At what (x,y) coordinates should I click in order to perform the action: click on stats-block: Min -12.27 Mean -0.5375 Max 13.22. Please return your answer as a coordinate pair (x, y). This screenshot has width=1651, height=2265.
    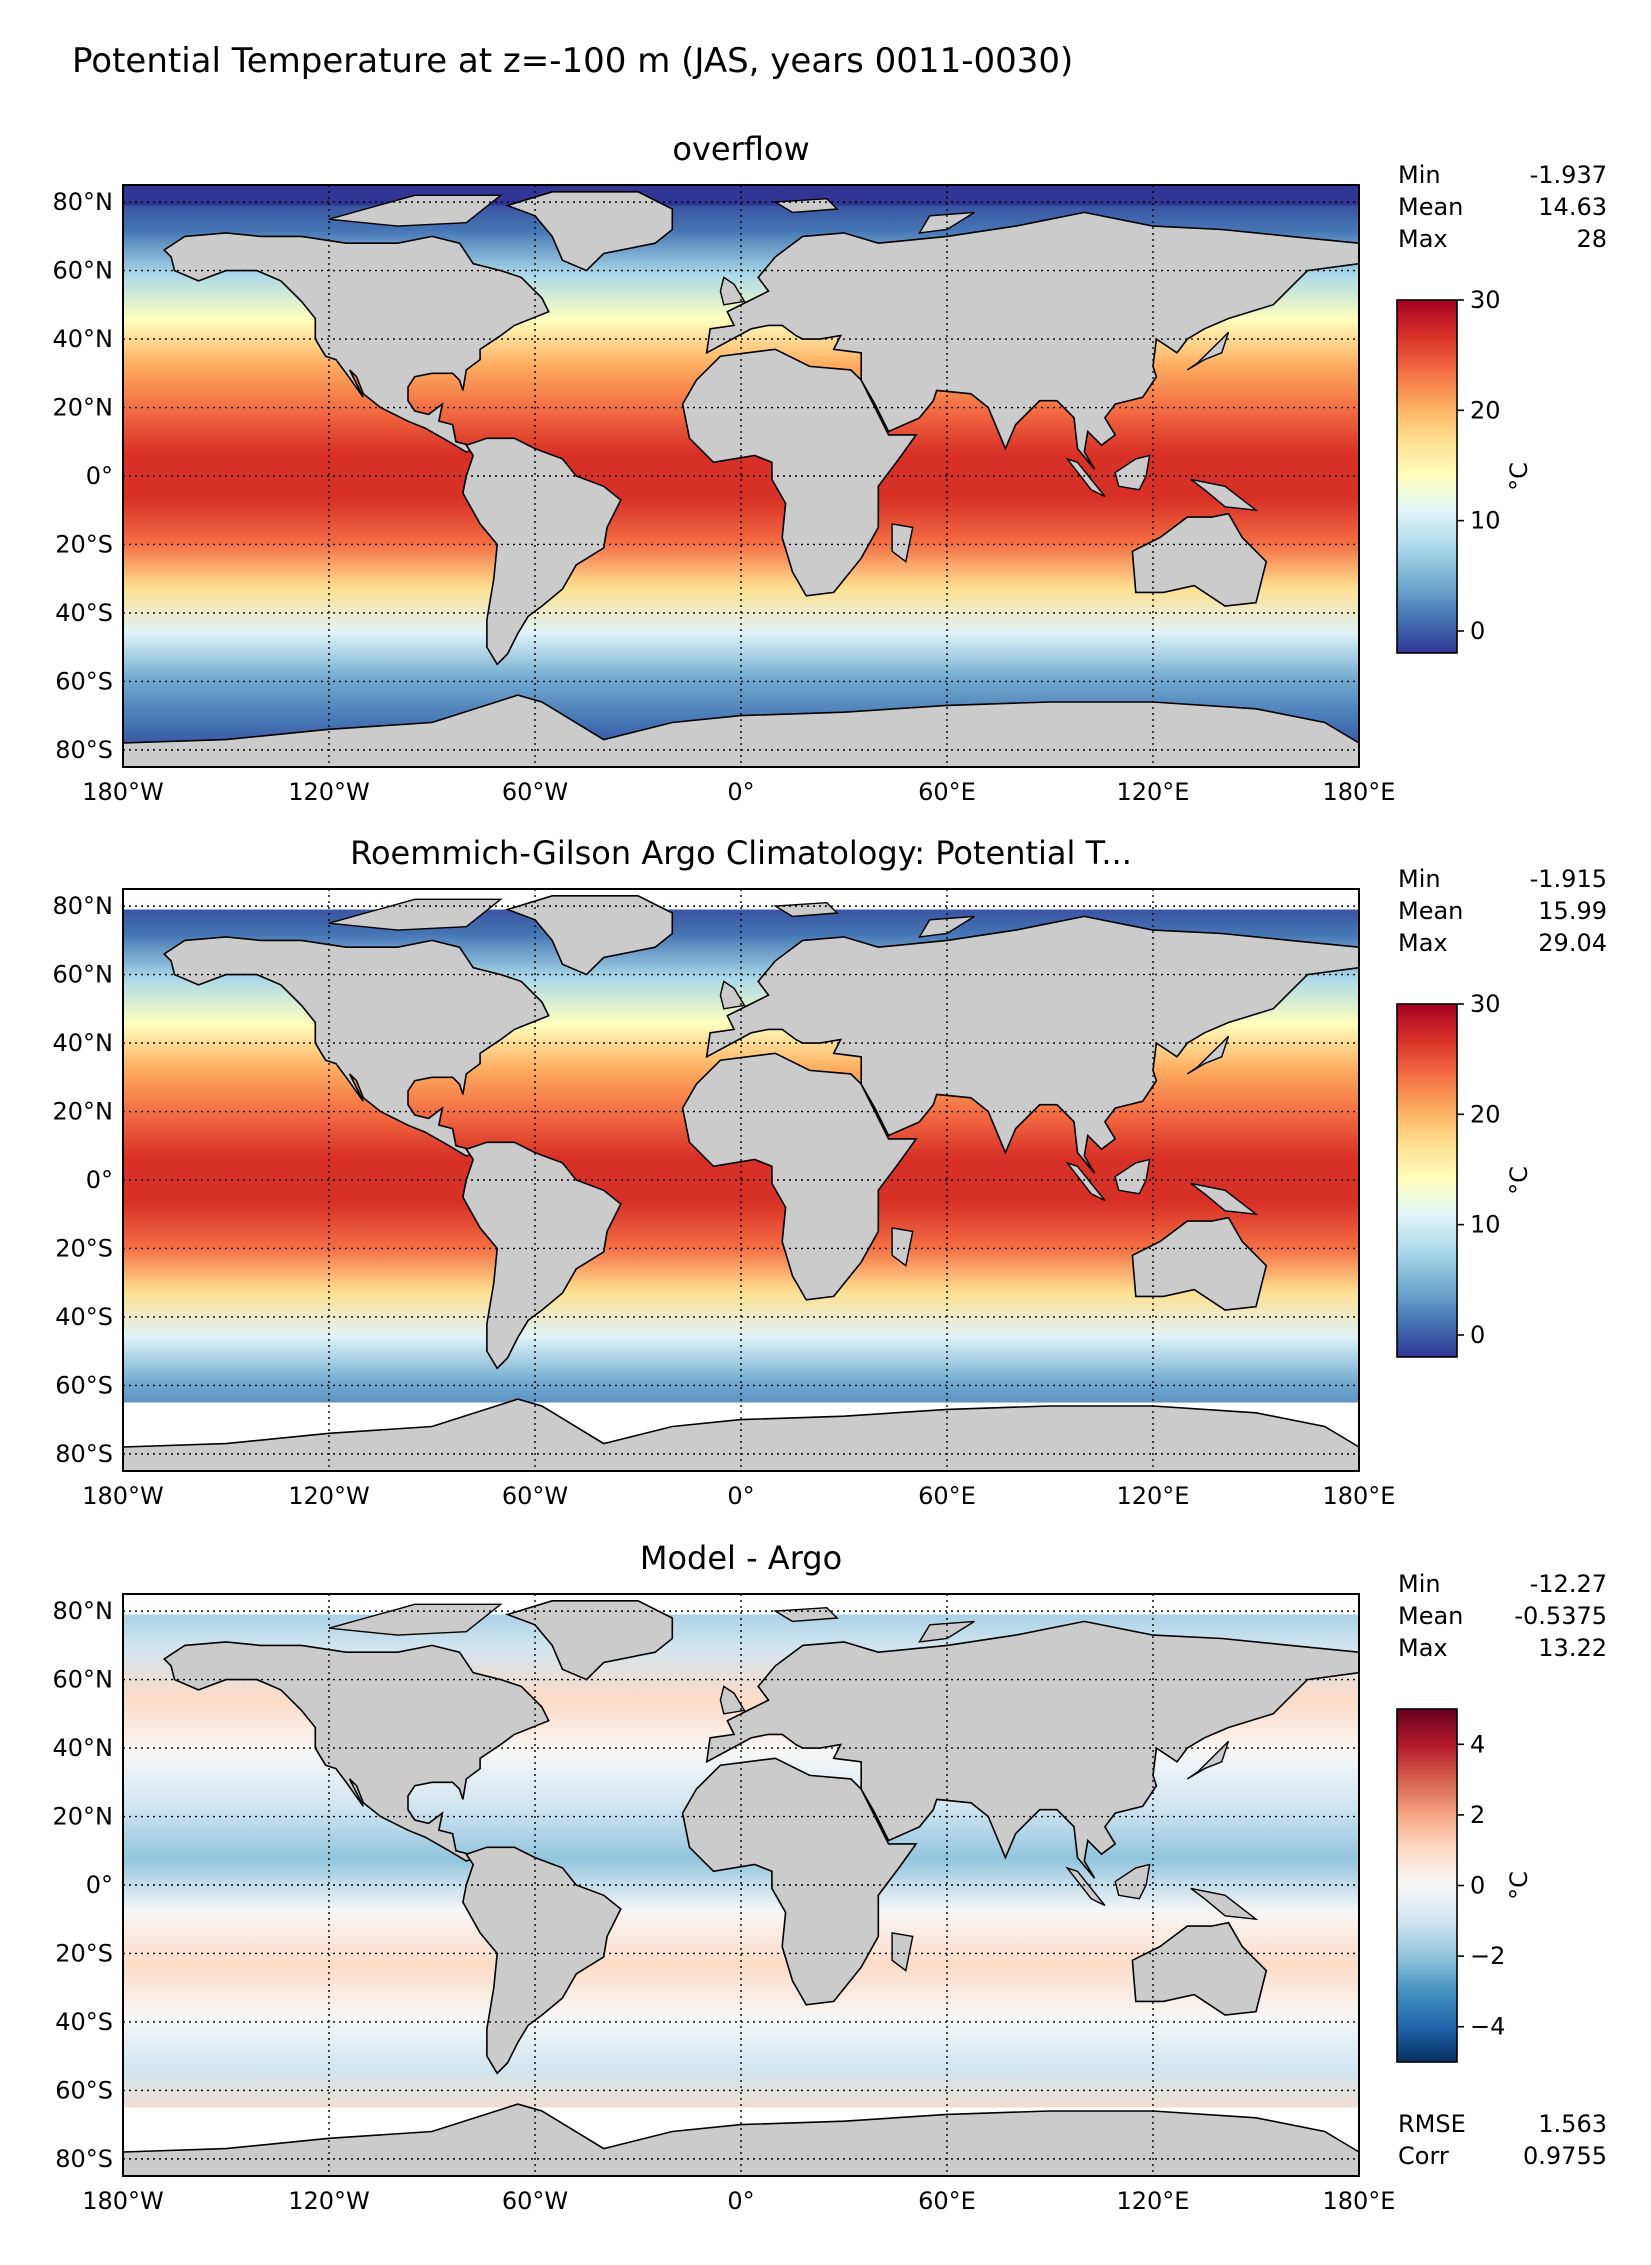
    Looking at the image, I should click on (1502, 1616).